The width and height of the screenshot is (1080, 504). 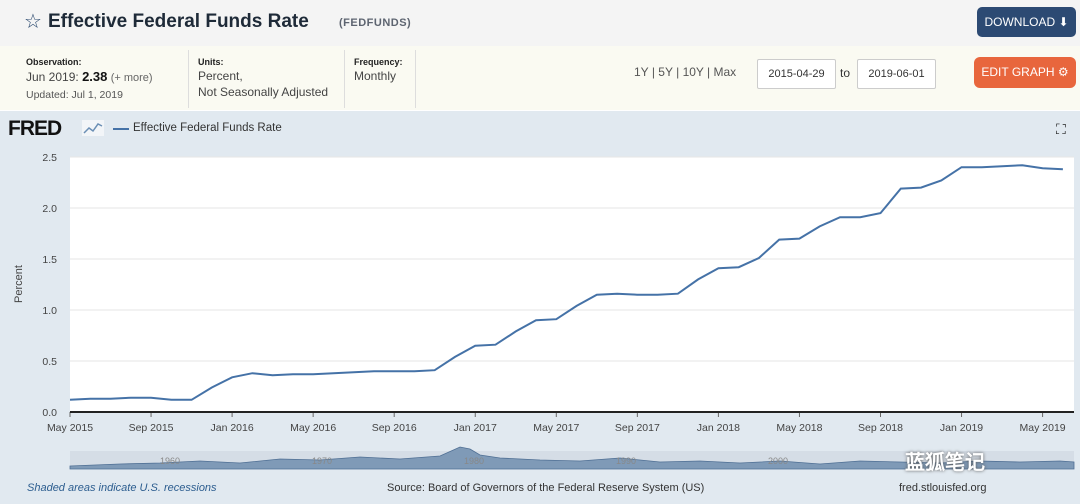 What do you see at coordinates (211, 62) in the screenshot?
I see `units-label: Units:` at bounding box center [211, 62].